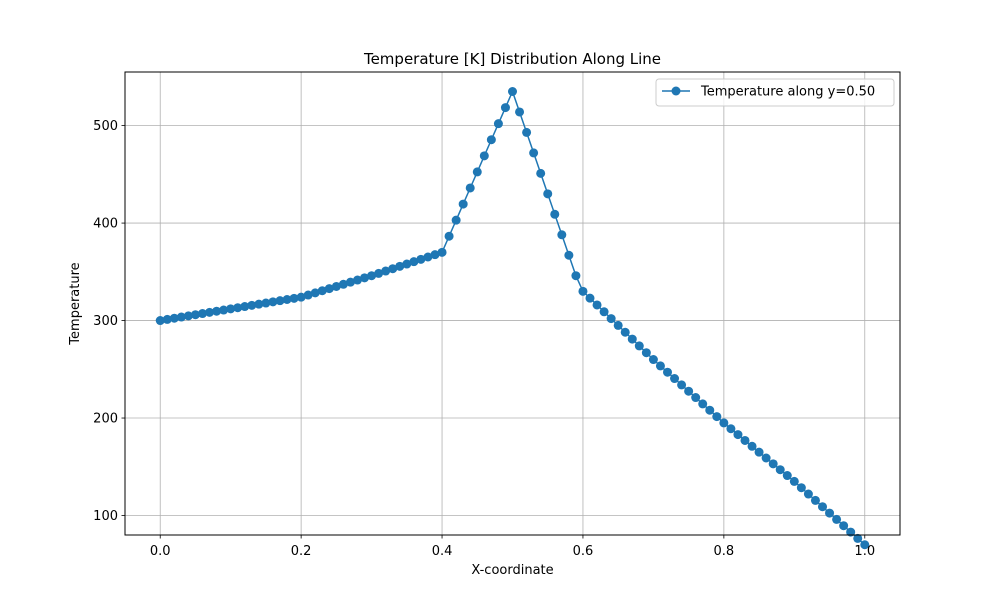 This screenshot has width=1000, height=600. Describe the element at coordinates (512, 59) in the screenshot. I see `chart-title: Temperature [K] Distribution Along Line` at that location.